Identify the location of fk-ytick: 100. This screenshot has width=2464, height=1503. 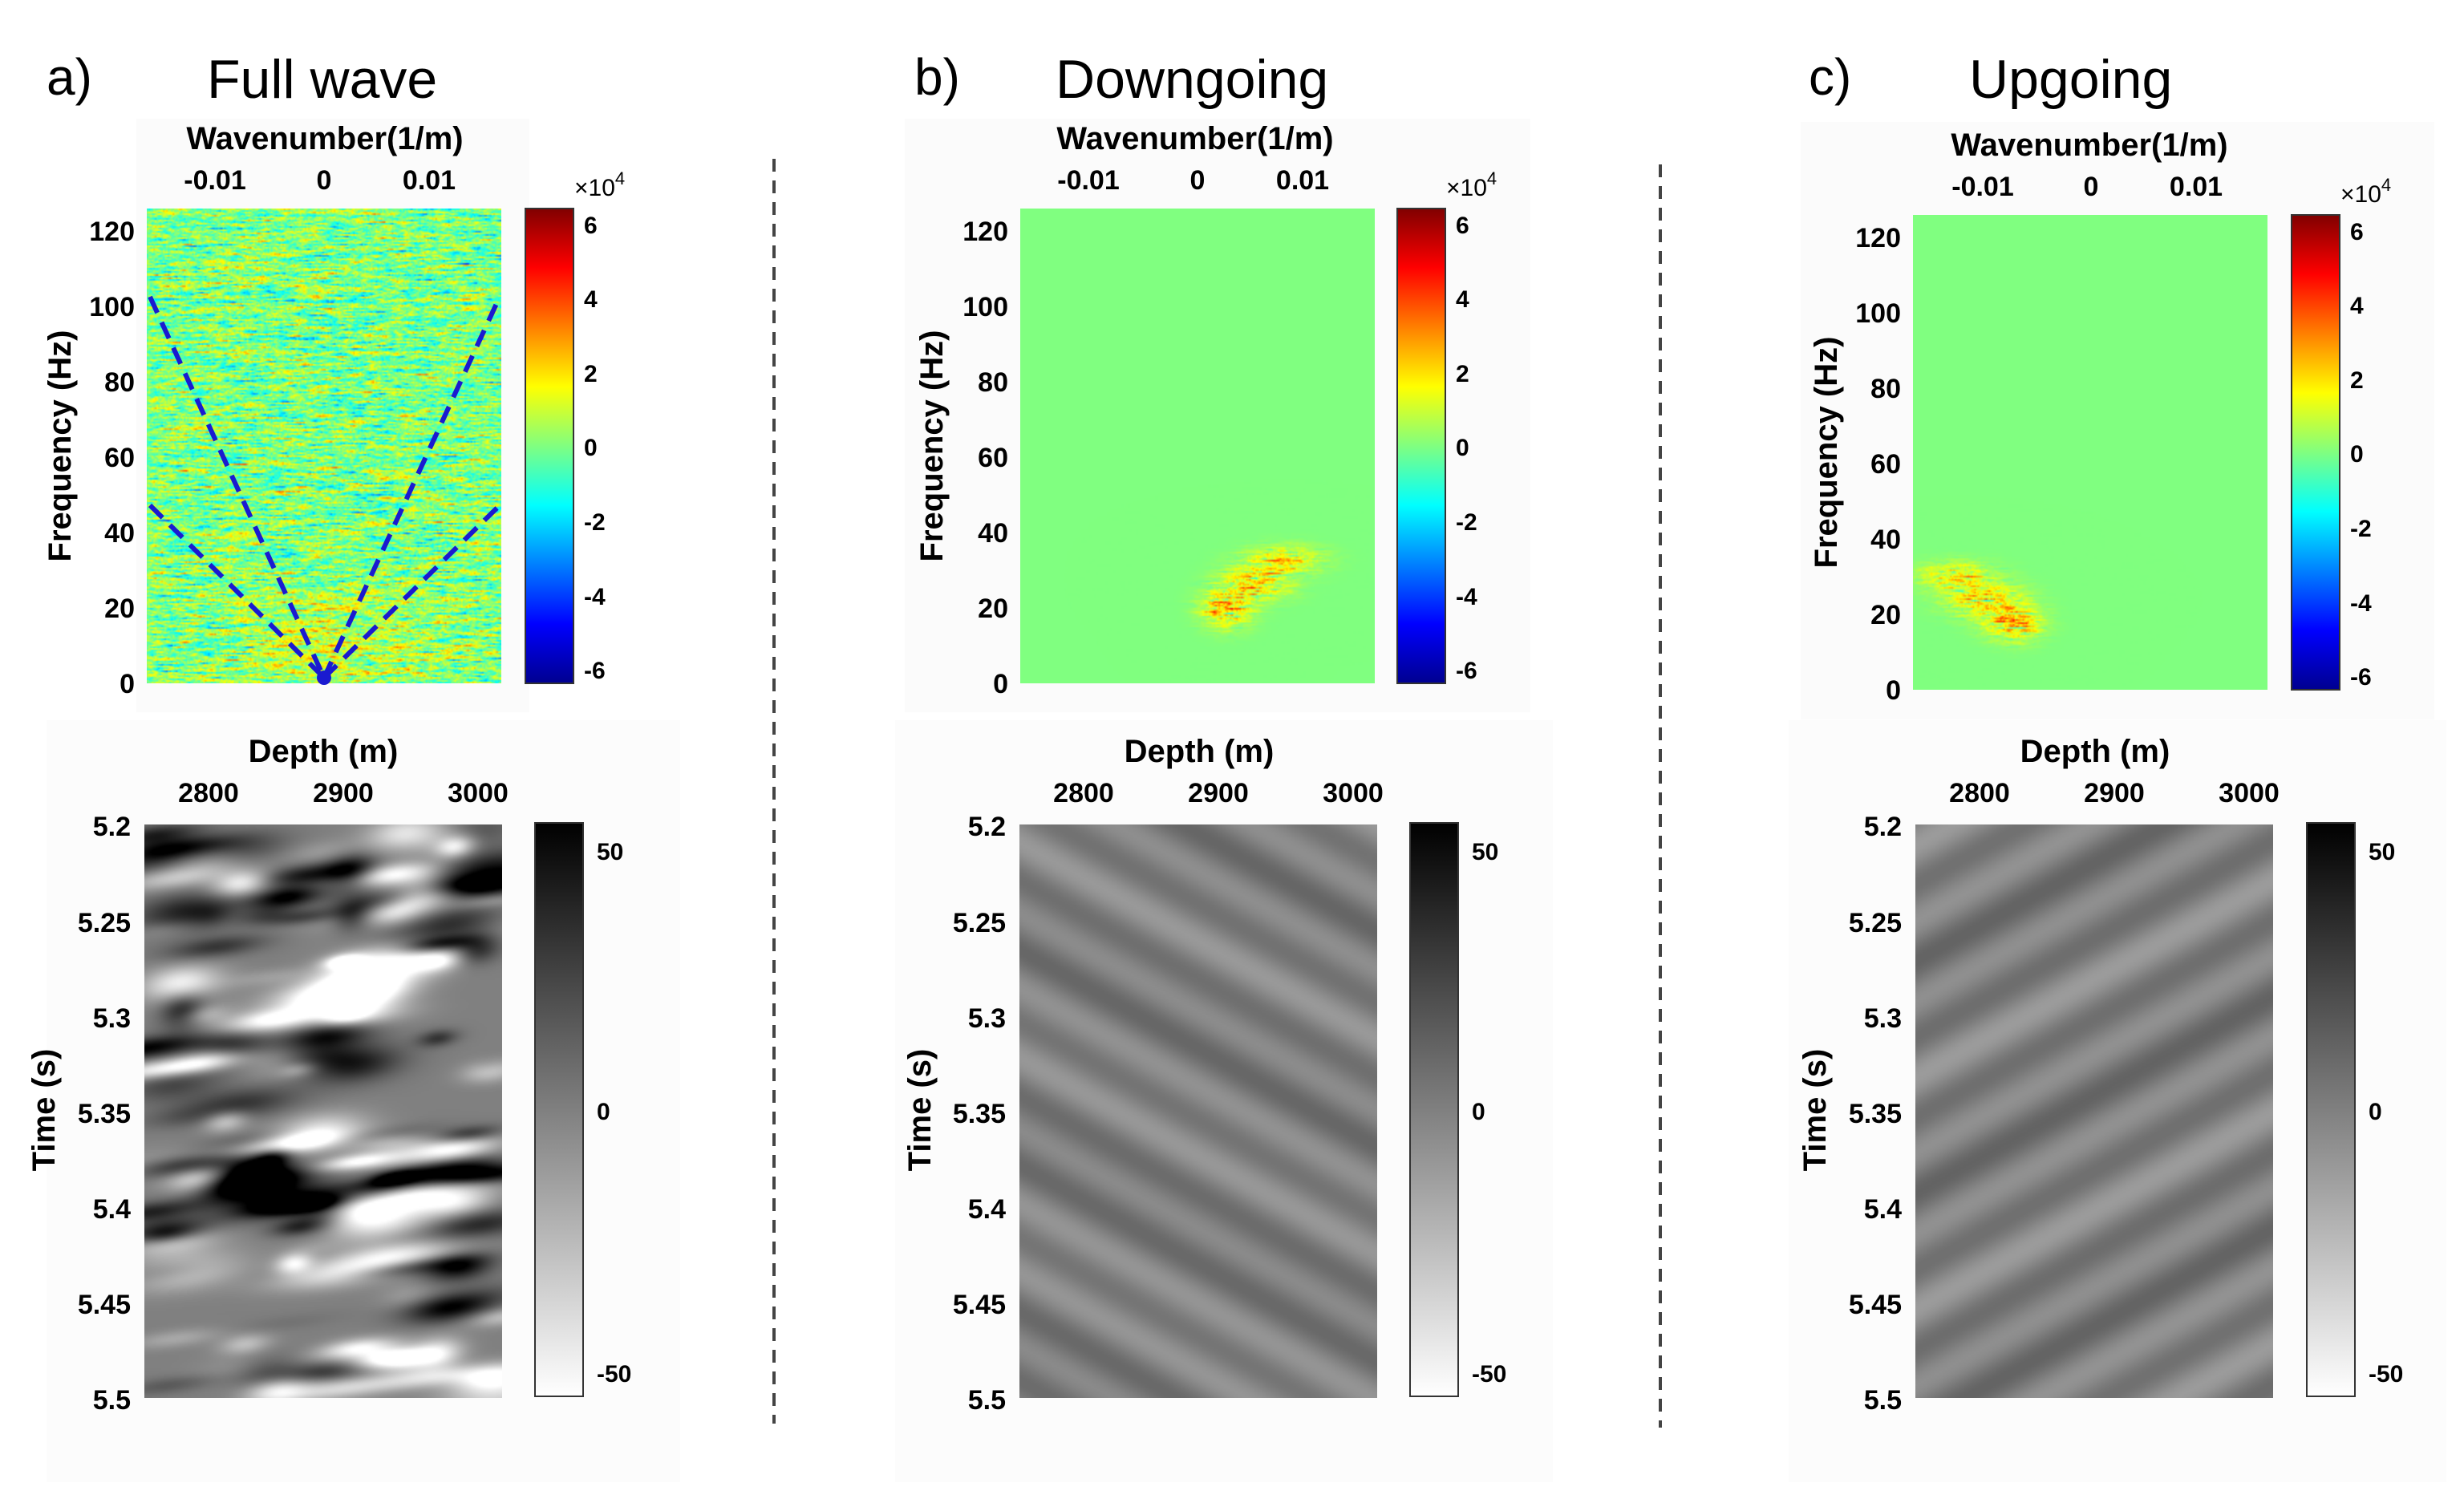
(112, 307).